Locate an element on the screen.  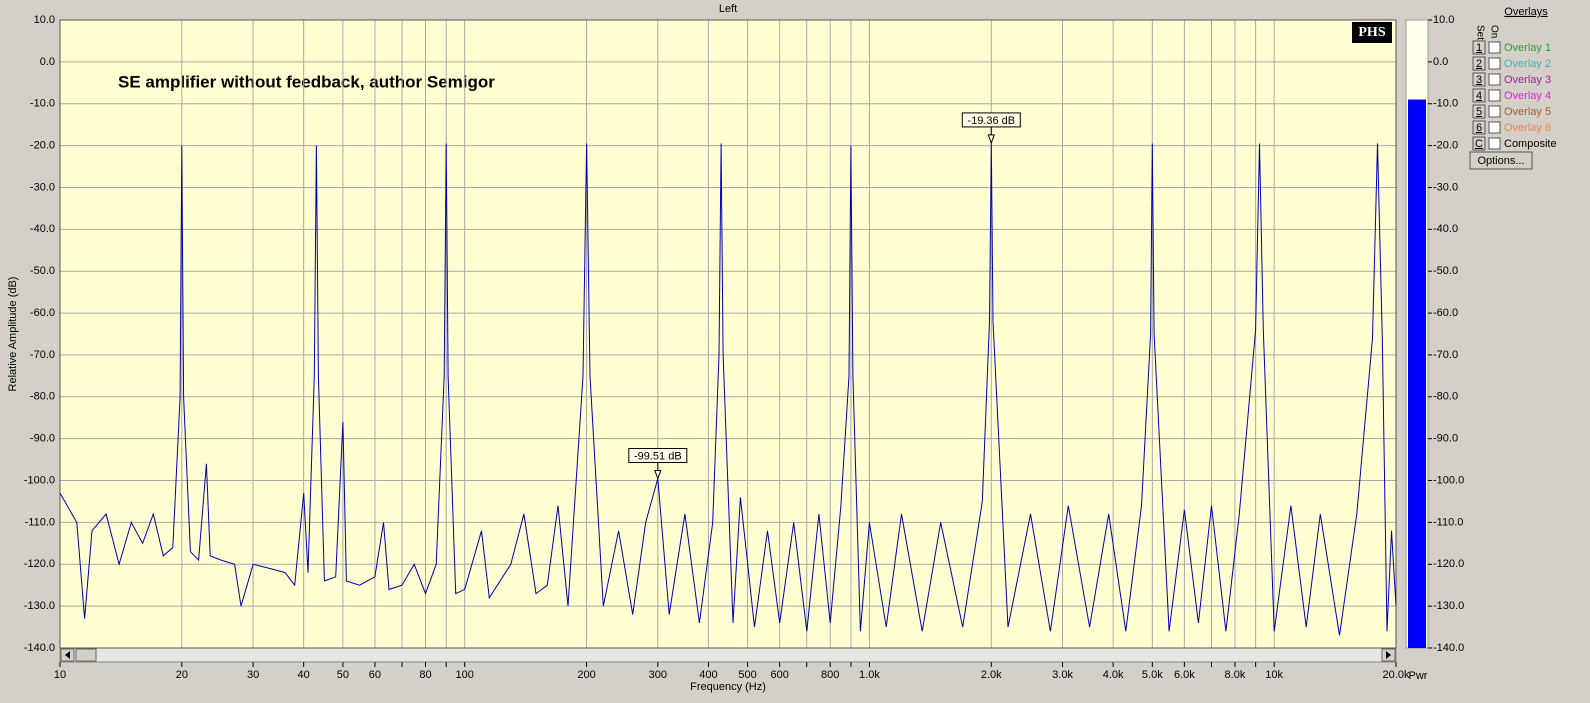
y2-tick-label: -140.0 is located at coordinates (1448, 648).